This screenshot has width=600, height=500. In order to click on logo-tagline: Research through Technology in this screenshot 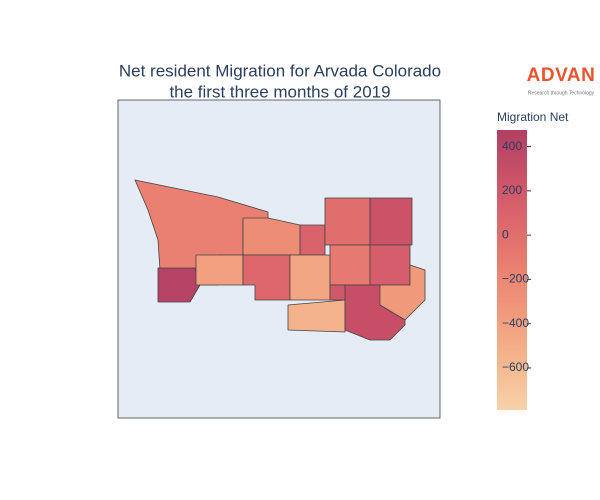, I will do `click(561, 93)`.